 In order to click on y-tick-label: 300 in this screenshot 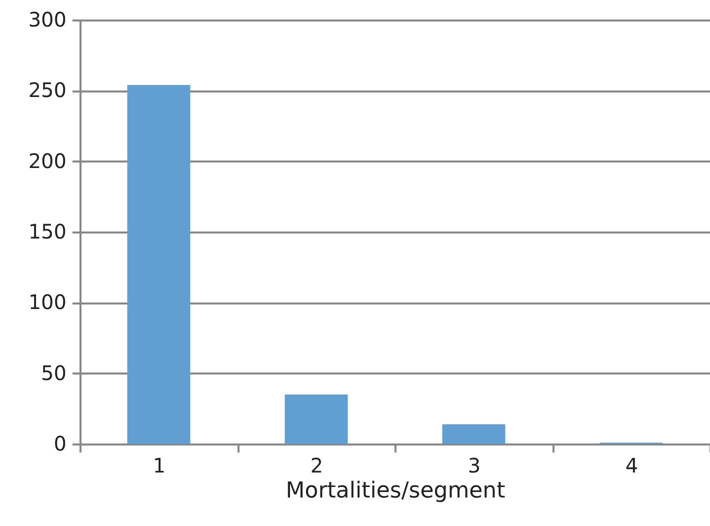, I will do `click(47, 20)`.